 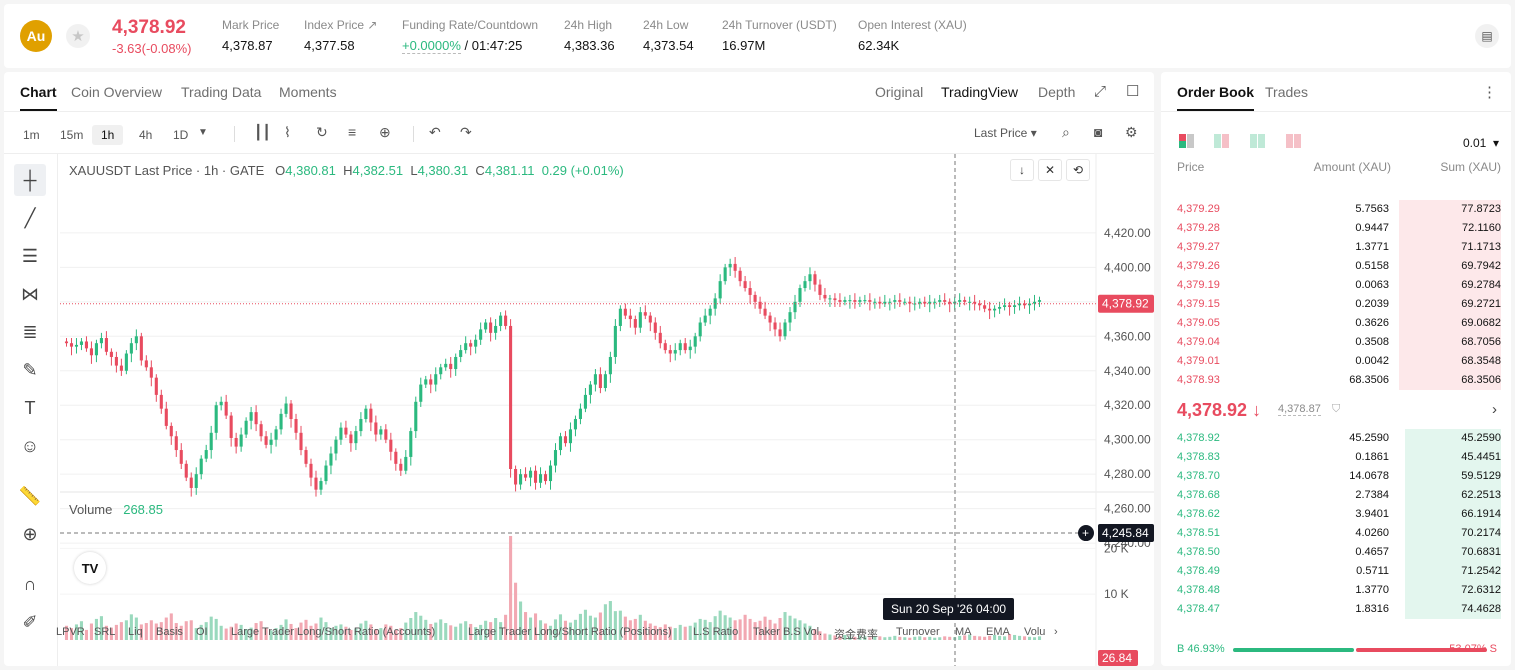 What do you see at coordinates (352, 132) in the screenshot?
I see `template-icon: ≡` at bounding box center [352, 132].